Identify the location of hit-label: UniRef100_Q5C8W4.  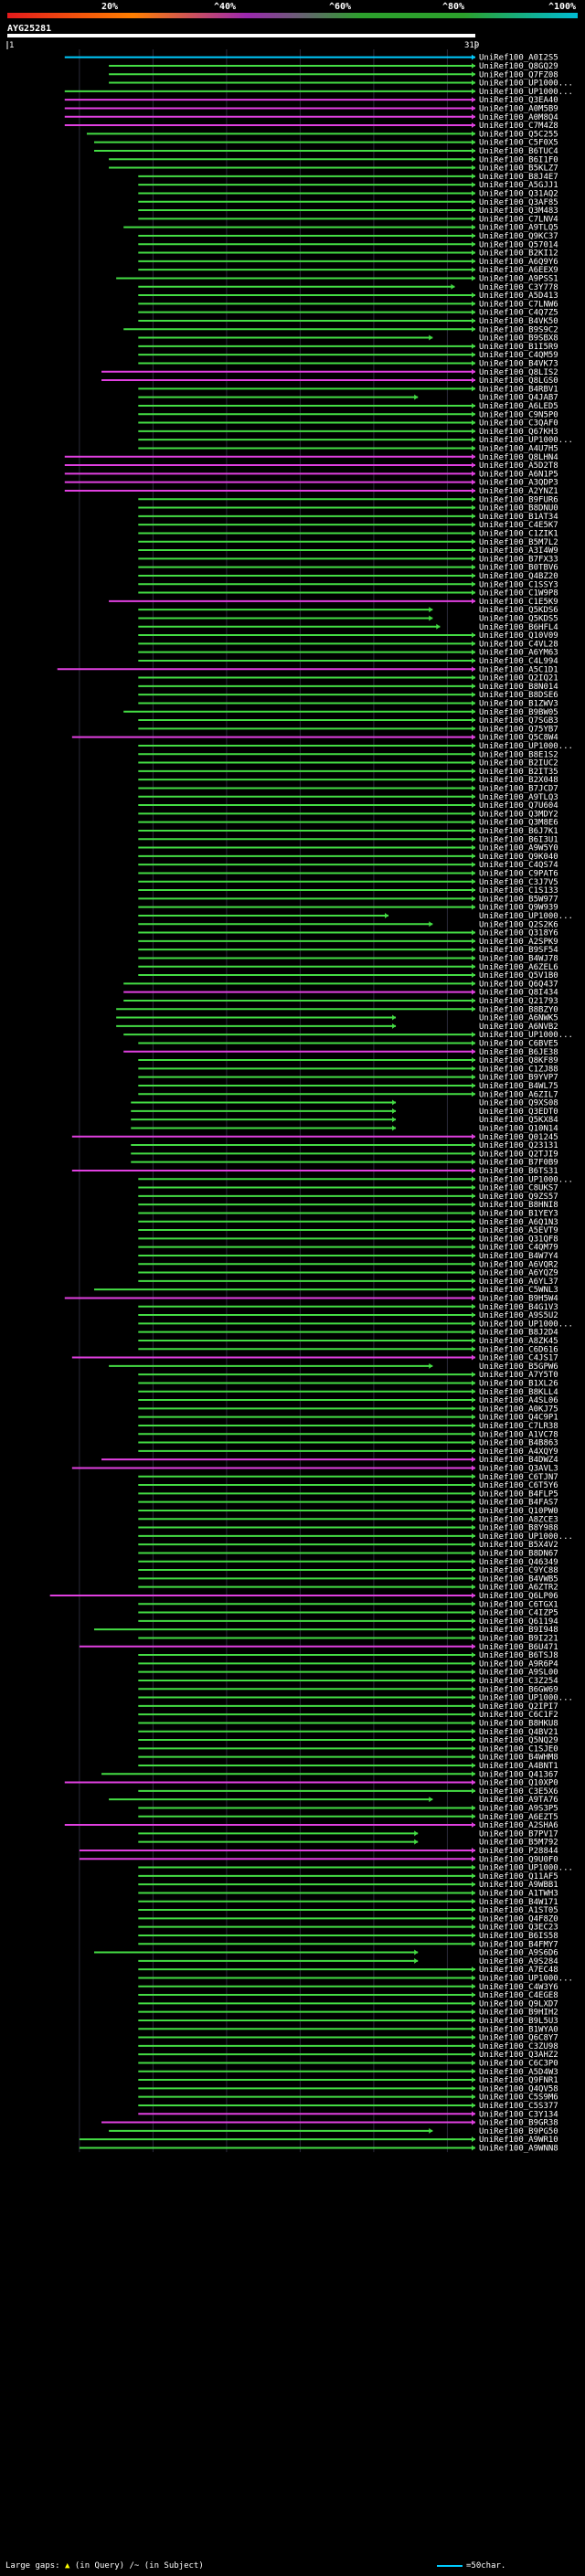
(518, 738).